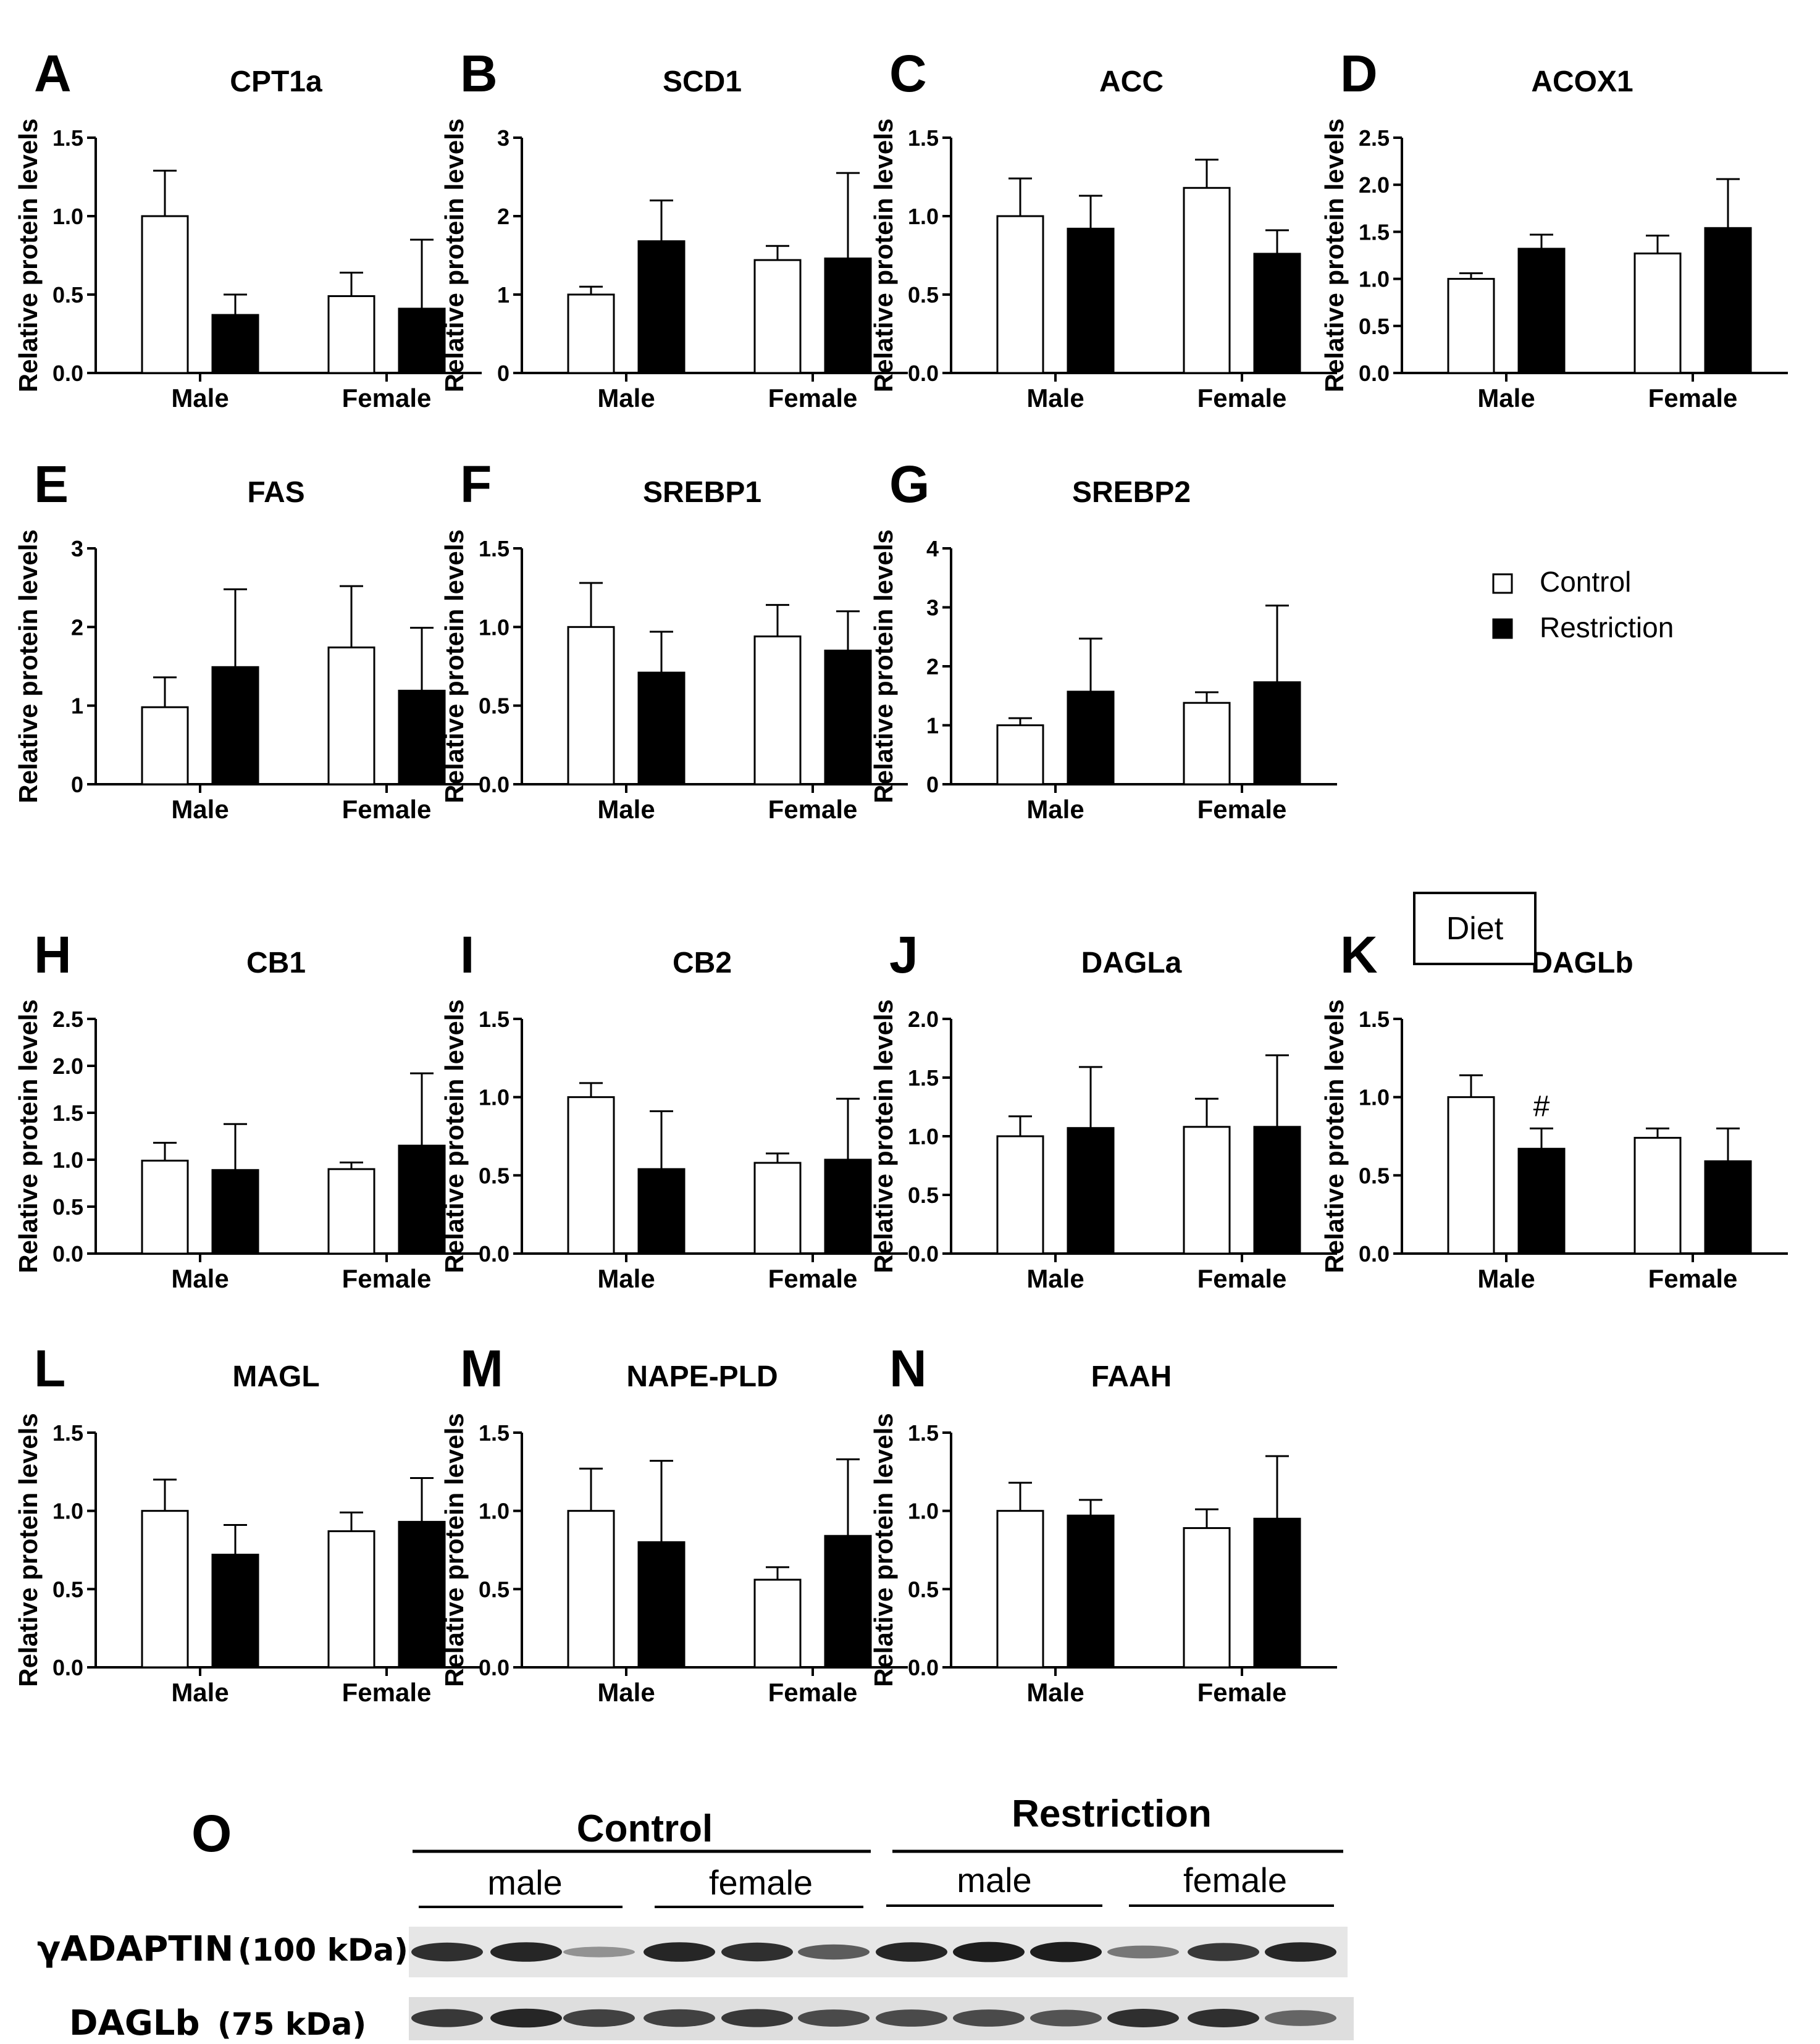  What do you see at coordinates (932, 784) in the screenshot?
I see `y-tick-label-G-0: 0` at bounding box center [932, 784].